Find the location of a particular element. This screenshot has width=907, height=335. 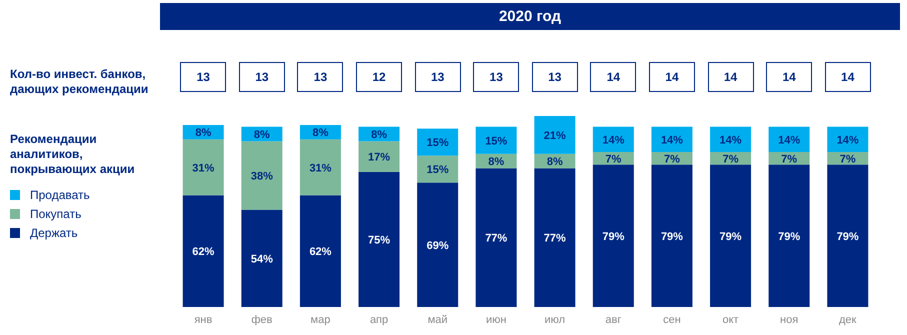

x-tick-label: янв is located at coordinates (203, 320).